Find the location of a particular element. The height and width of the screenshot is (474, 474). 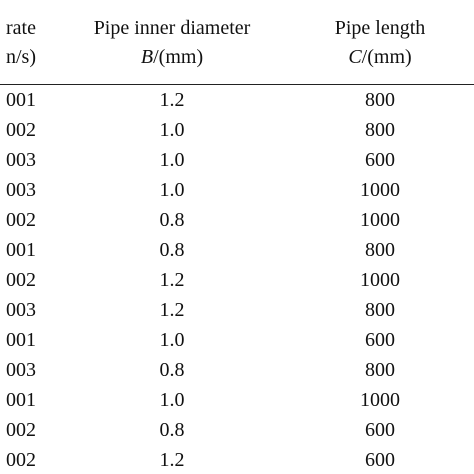

header-symbol: B is located at coordinates (147, 57).